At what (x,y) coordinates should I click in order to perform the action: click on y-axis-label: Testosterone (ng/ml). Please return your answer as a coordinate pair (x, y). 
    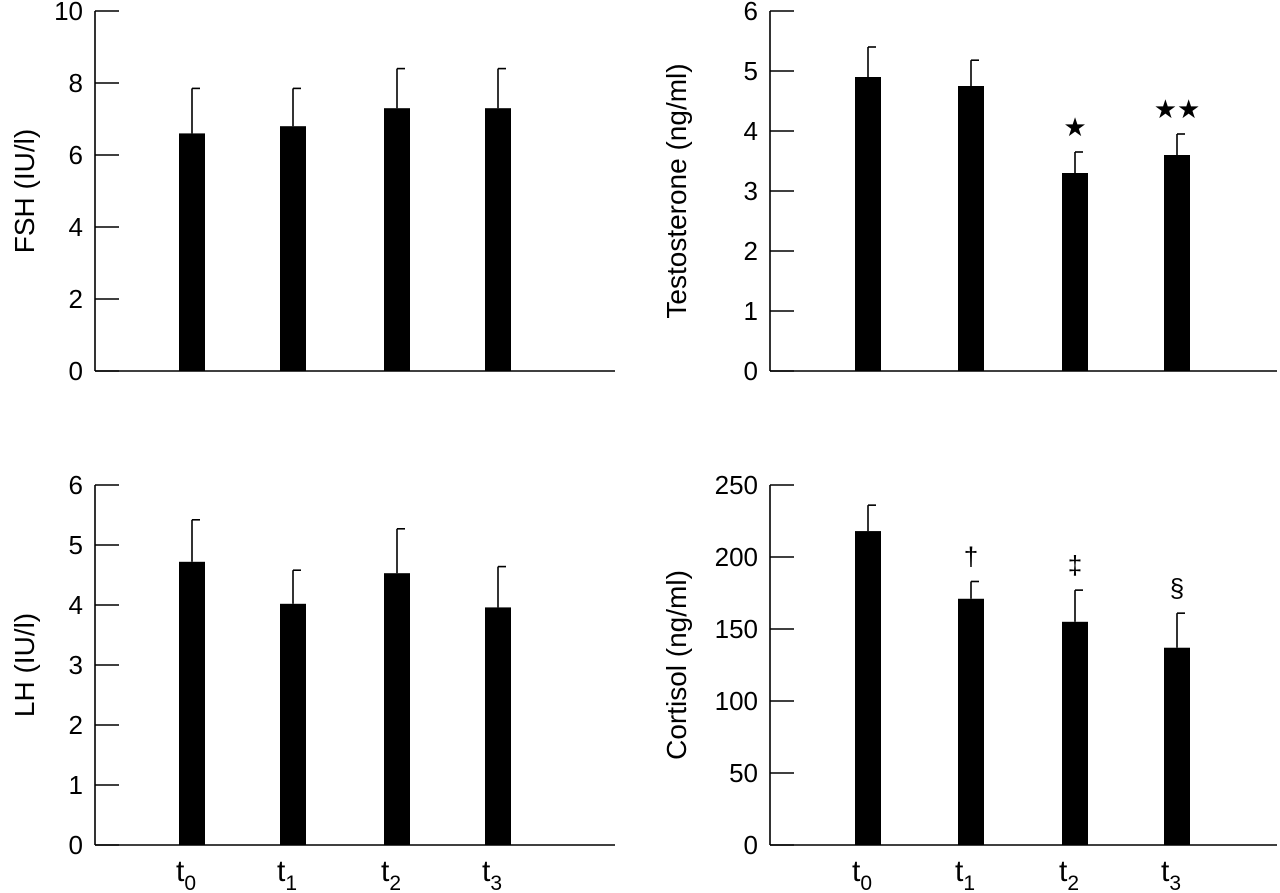
    Looking at the image, I should click on (676, 190).